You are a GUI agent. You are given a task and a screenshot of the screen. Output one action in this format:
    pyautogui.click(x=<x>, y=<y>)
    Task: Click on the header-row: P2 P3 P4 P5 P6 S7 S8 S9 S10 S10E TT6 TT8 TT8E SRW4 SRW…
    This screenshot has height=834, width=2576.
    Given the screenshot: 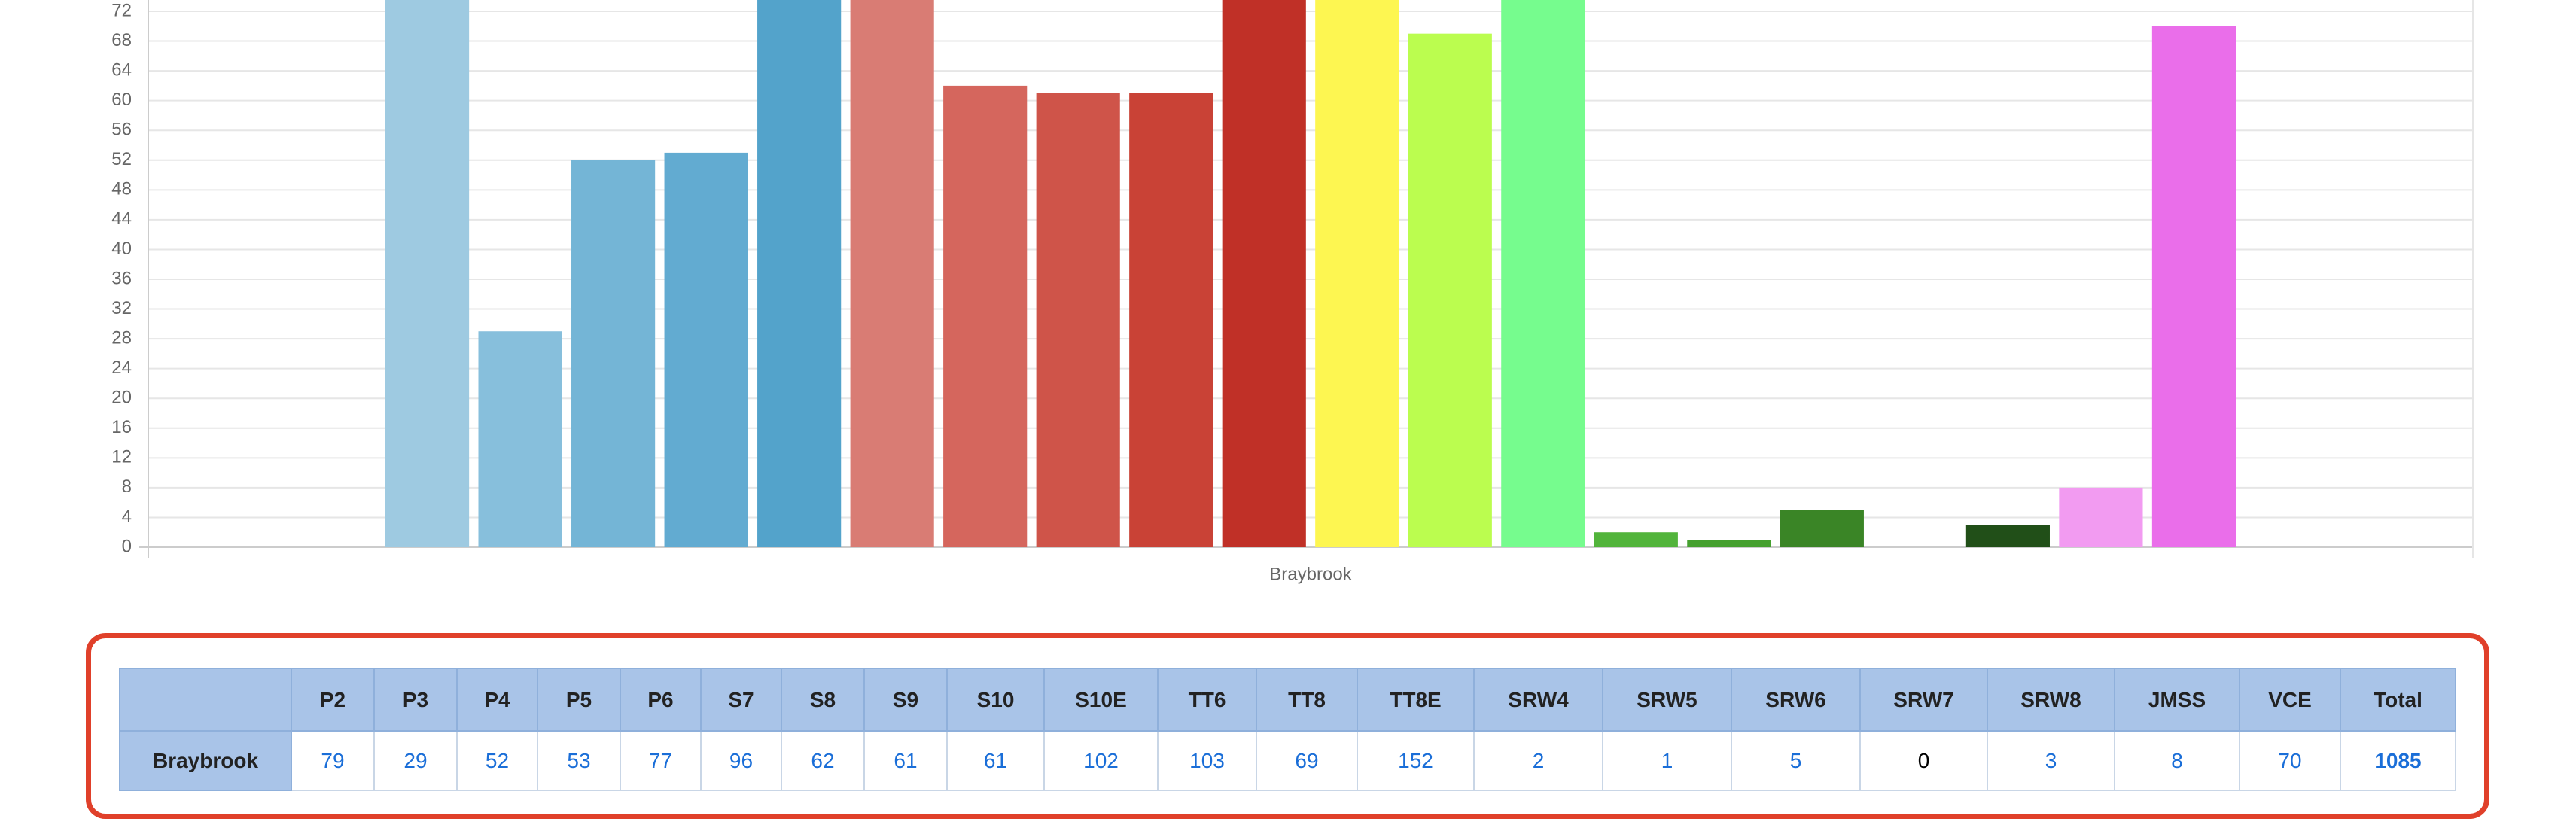 What is the action you would take?
    pyautogui.click(x=1287, y=700)
    